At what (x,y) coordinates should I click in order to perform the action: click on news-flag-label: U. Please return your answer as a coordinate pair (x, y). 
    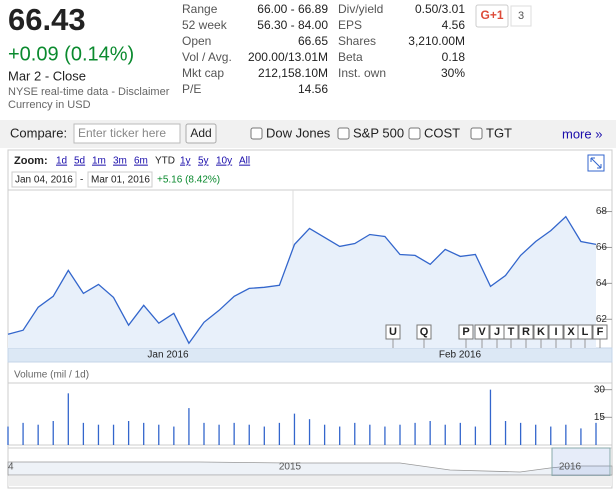
    Looking at the image, I should click on (393, 332).